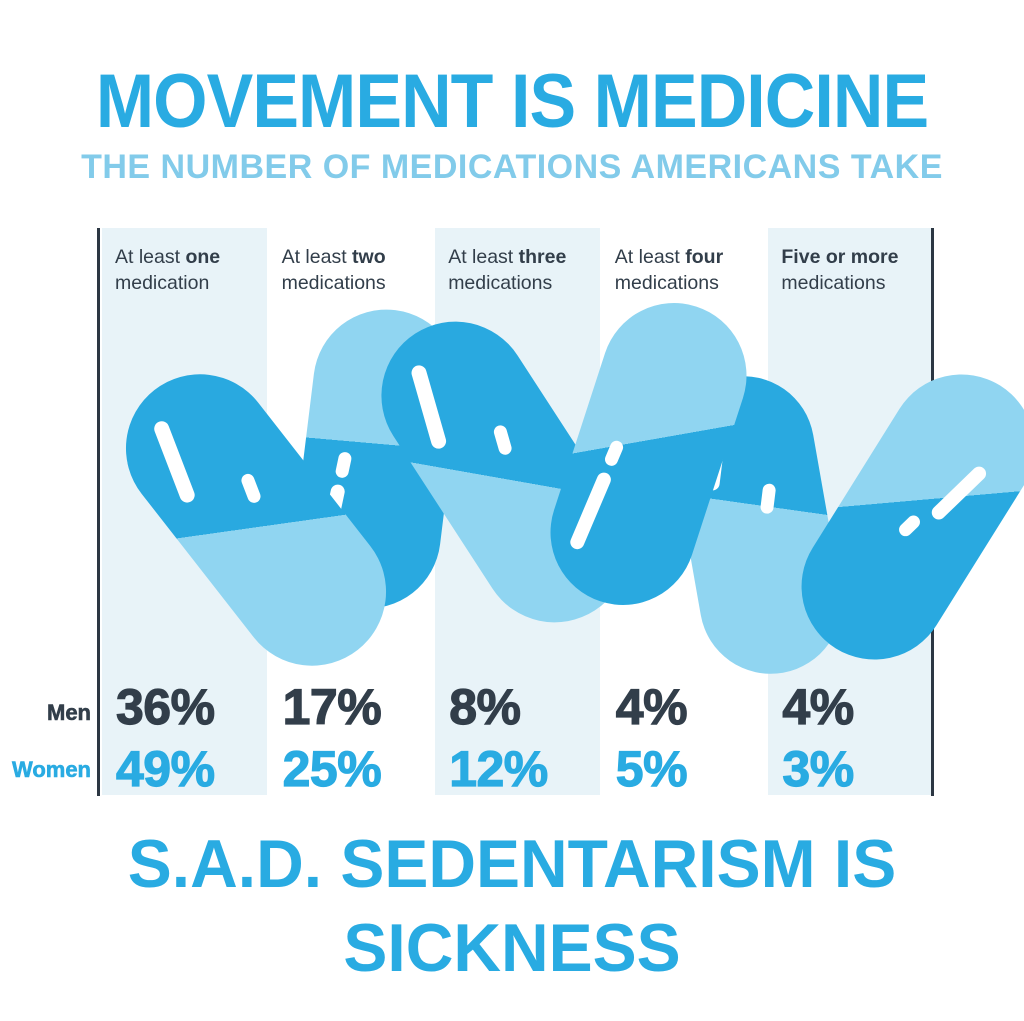 Image resolution: width=1024 pixels, height=1021 pixels. I want to click on men-value: 36%, so click(165, 706).